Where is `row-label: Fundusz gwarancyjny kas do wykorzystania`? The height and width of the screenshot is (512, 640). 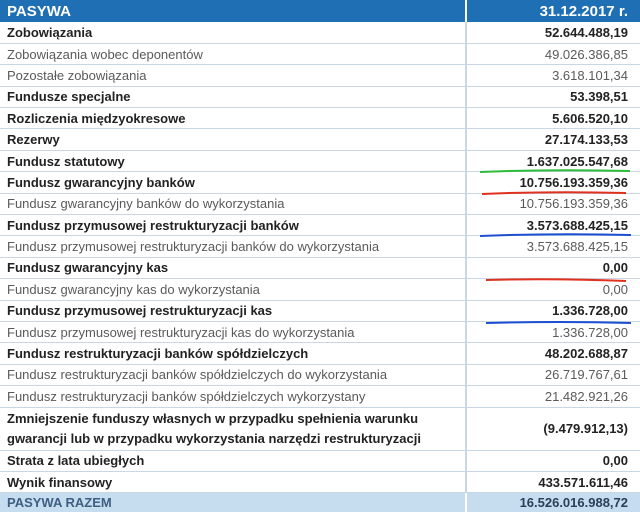
row-label: Fundusz gwarancyjny kas do wykorzystania is located at coordinates (233, 289).